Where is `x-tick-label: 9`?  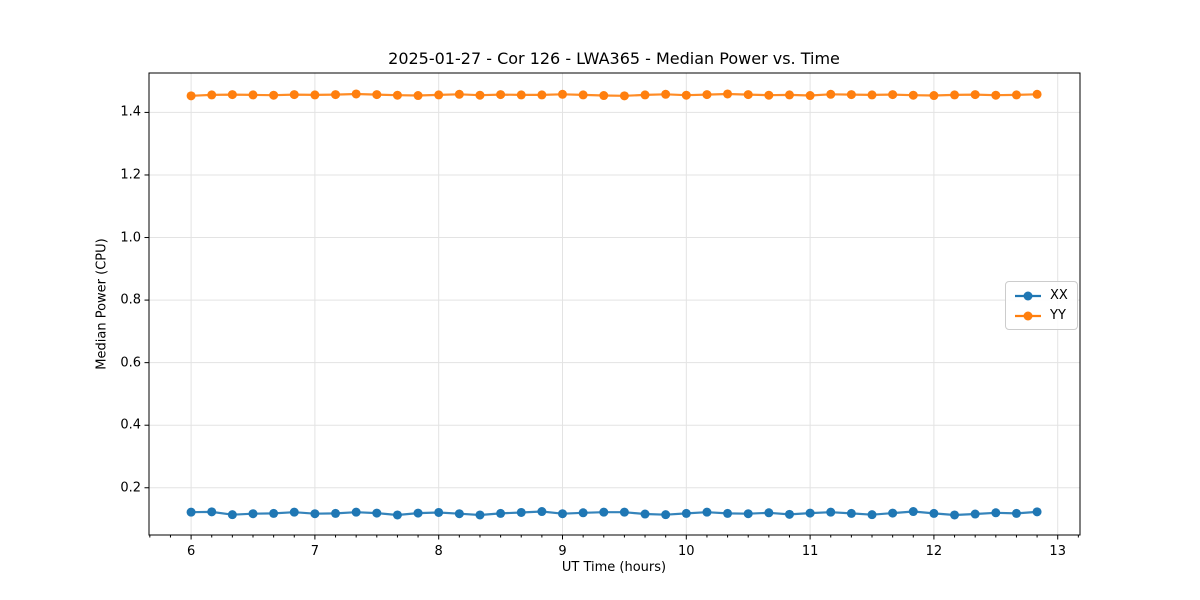 x-tick-label: 9 is located at coordinates (562, 551).